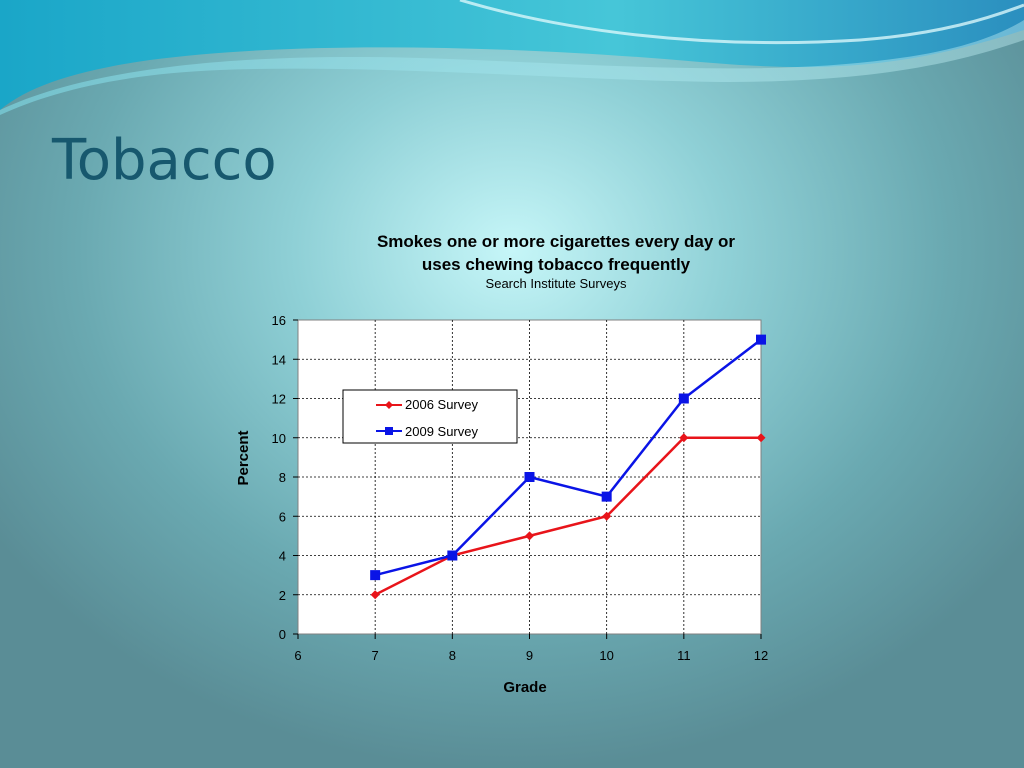 The height and width of the screenshot is (768, 1024). Describe the element at coordinates (452, 655) in the screenshot. I see `x-tick-label: 8` at that location.